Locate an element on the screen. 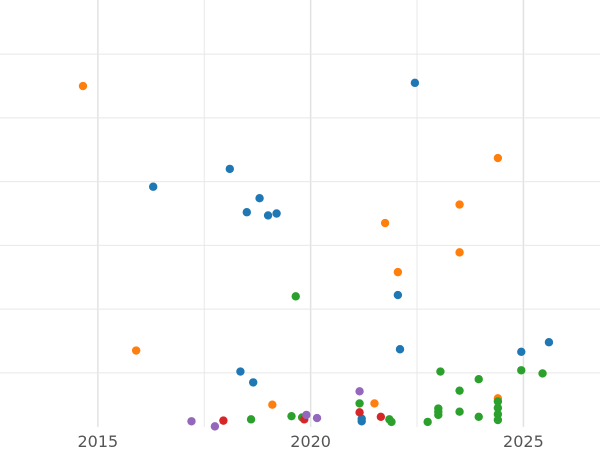 The height and width of the screenshot is (450, 600). x-tick-label-2015: 2015 is located at coordinates (98, 441).